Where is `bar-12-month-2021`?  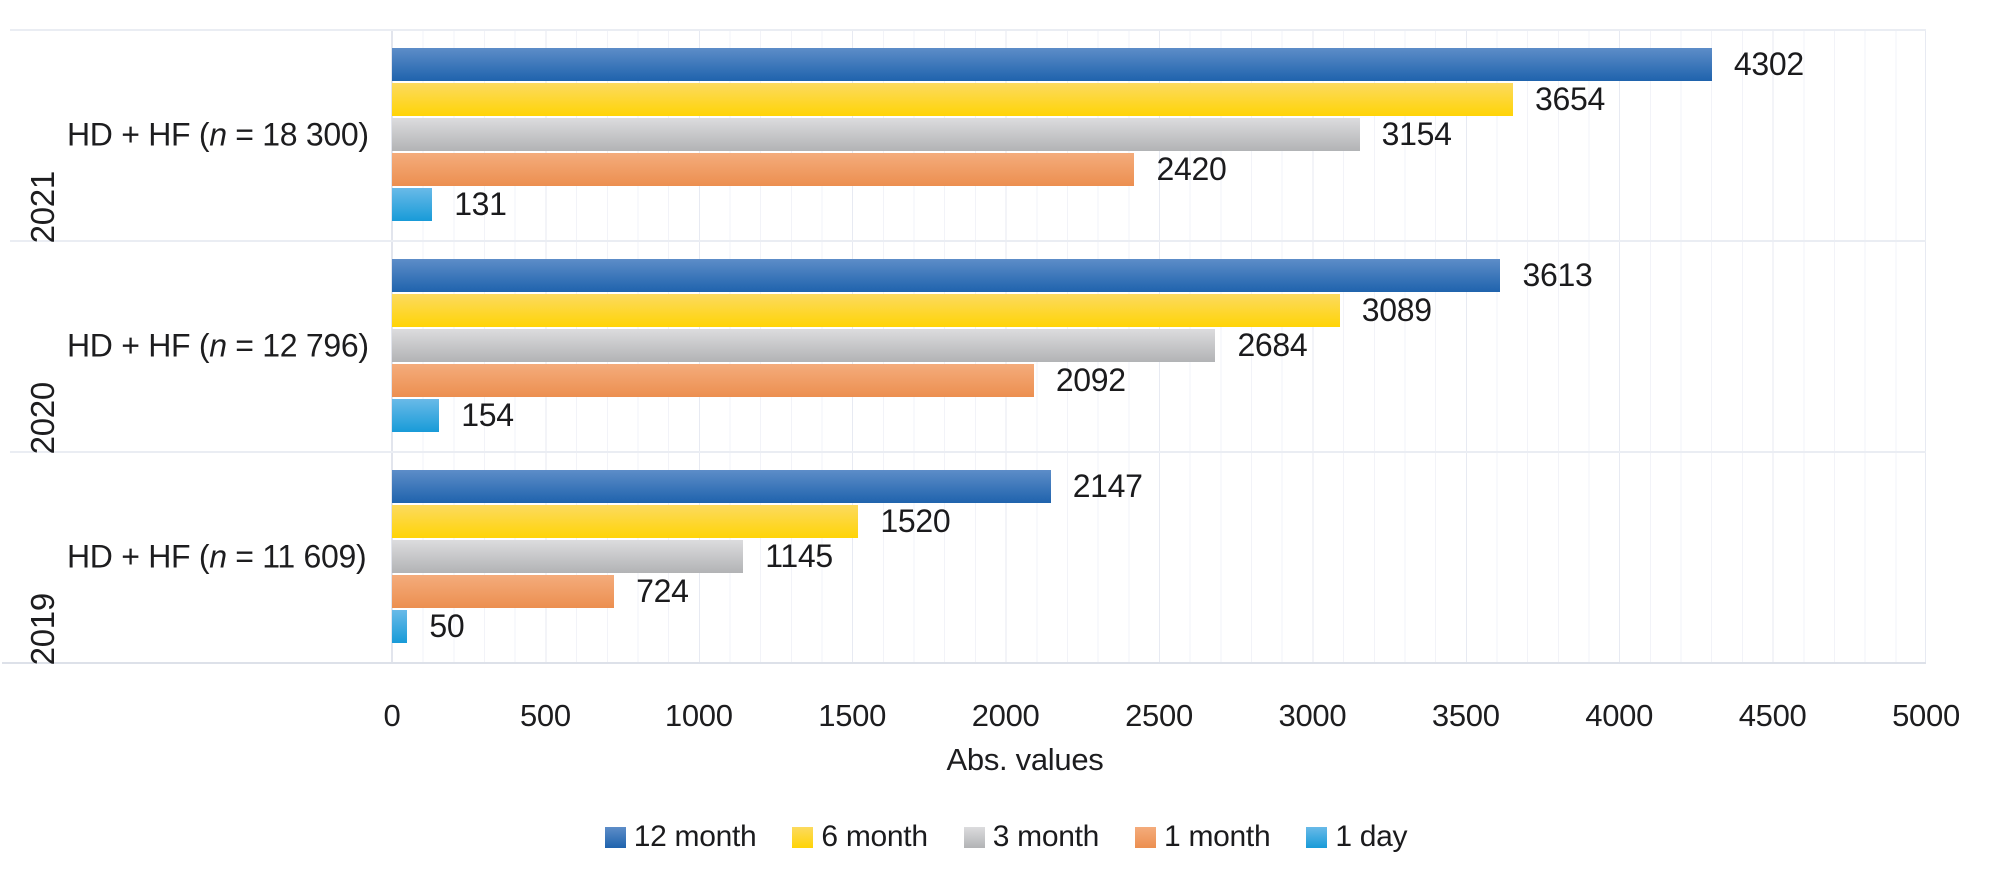
bar-12-month-2021 is located at coordinates (1052, 64).